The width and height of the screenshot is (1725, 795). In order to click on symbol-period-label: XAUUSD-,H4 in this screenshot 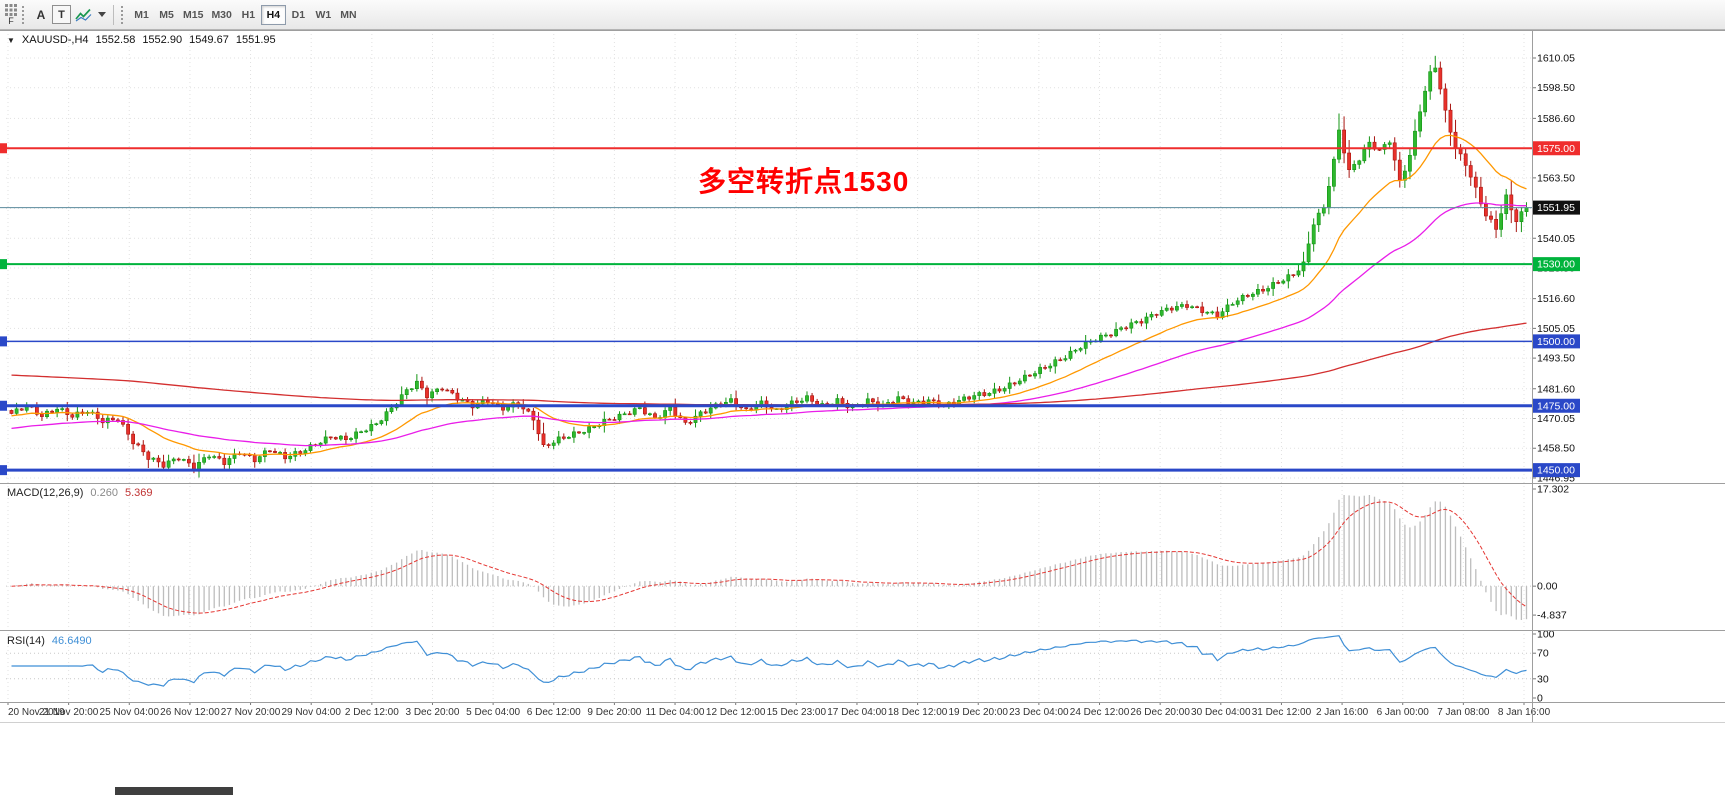, I will do `click(55, 40)`.